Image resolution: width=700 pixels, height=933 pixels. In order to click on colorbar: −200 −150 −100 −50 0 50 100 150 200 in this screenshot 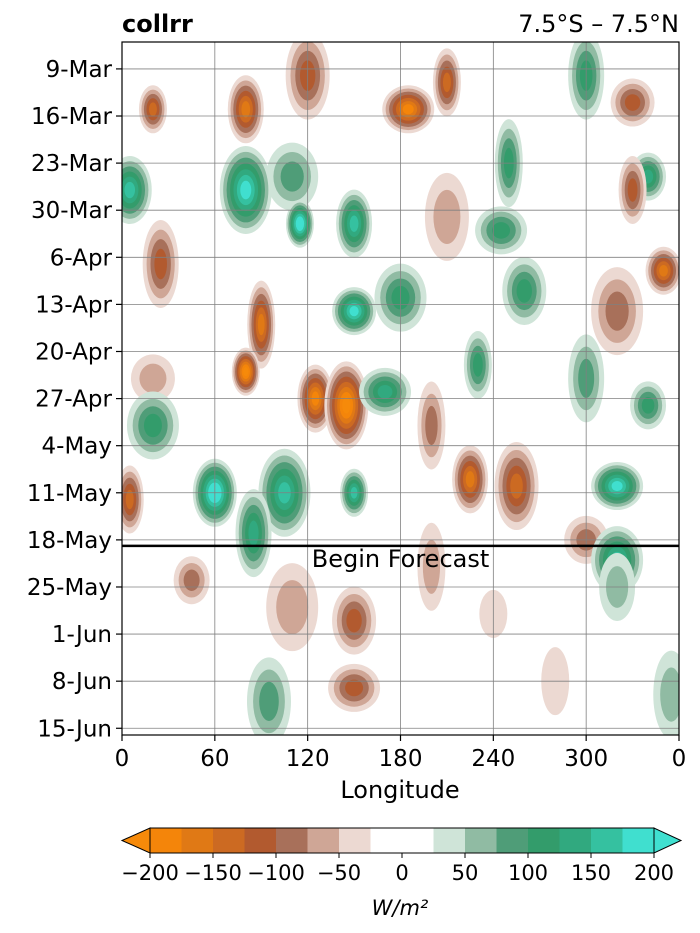, I will do `click(401, 856)`.